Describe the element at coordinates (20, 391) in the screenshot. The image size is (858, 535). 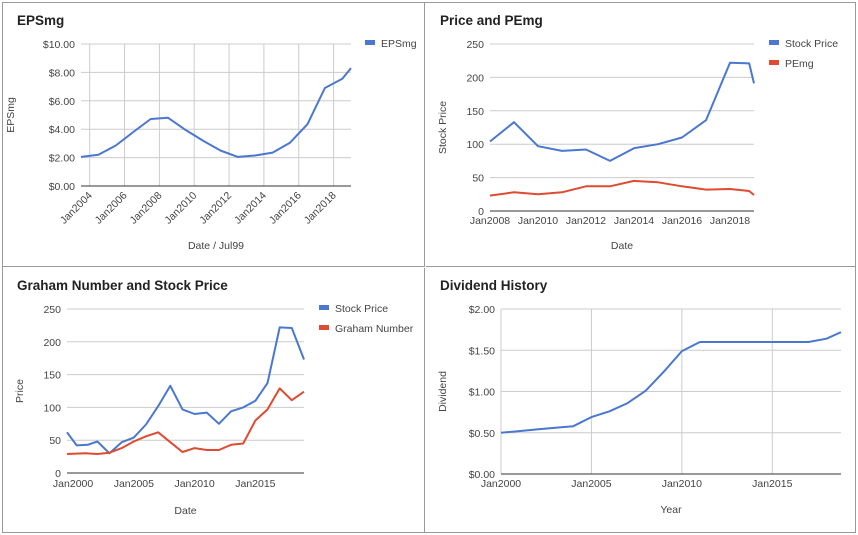
I see `y-axis-title: Price` at that location.